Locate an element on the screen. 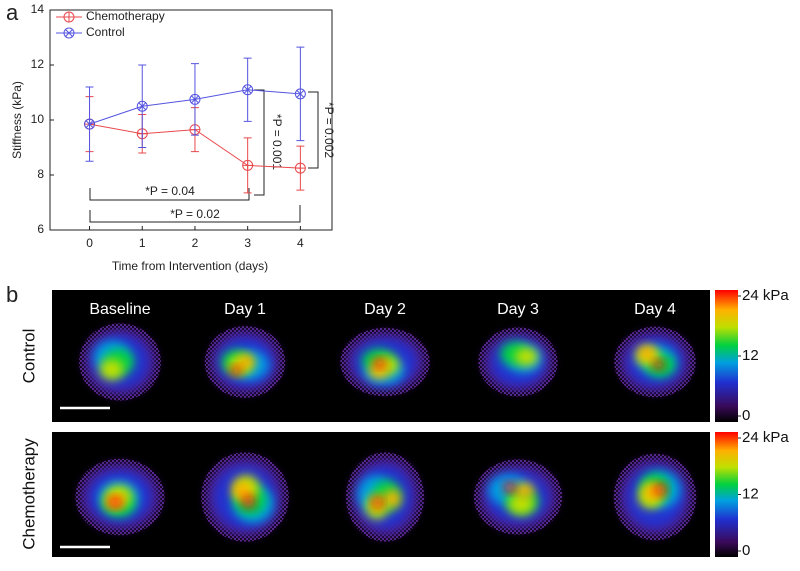 The height and width of the screenshot is (571, 800). column-label: Day 3 is located at coordinates (518, 309).